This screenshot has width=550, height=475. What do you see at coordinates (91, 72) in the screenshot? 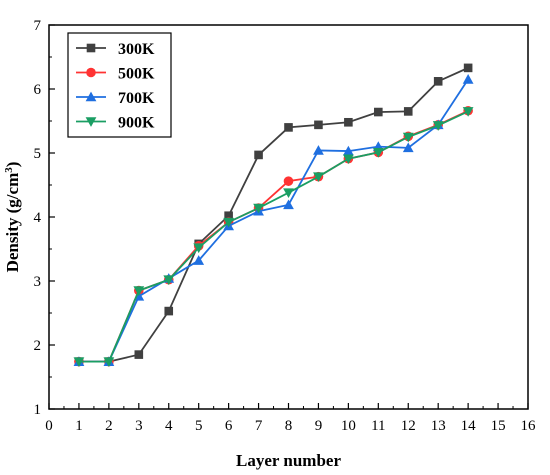
I see `legend-marker-500k` at bounding box center [91, 72].